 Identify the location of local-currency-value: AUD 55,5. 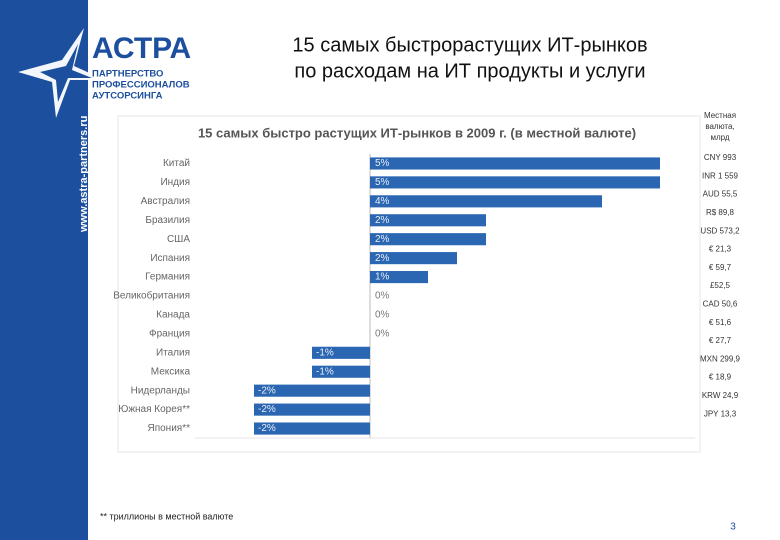
(720, 194).